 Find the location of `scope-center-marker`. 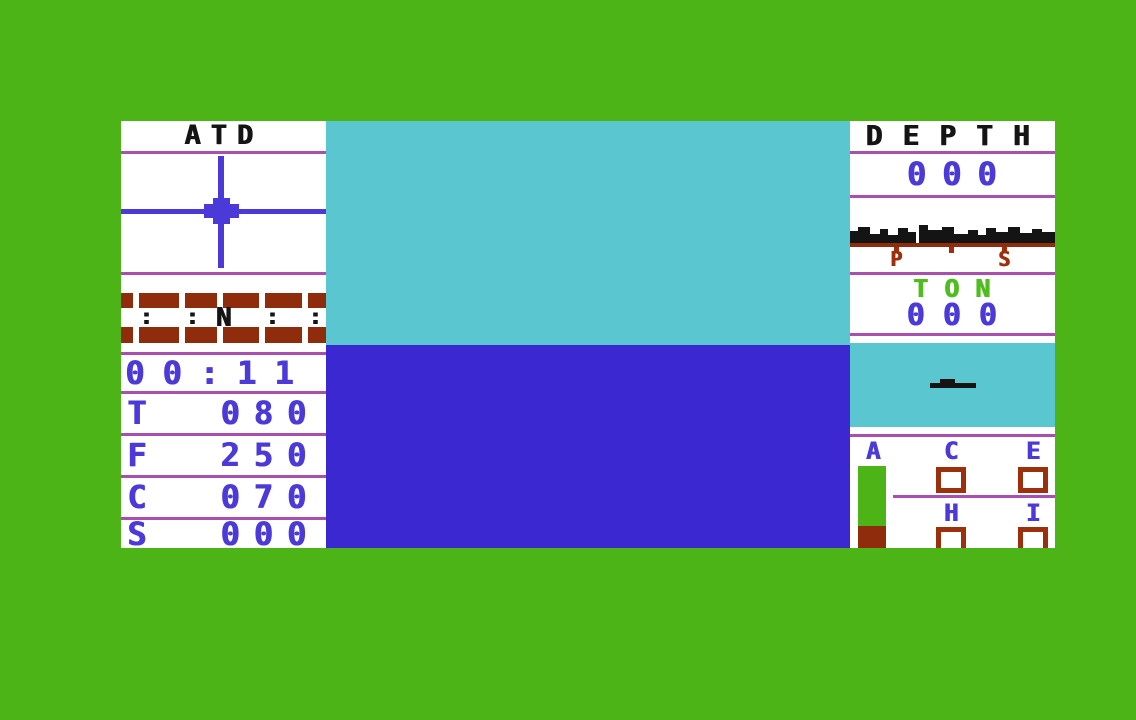

scope-center-marker is located at coordinates (221, 211).